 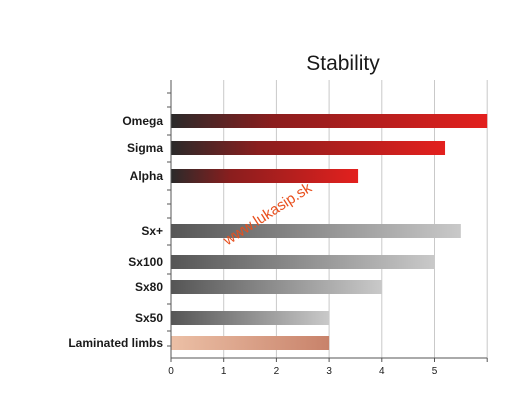 I want to click on bar-sx-, so click(x=316, y=231).